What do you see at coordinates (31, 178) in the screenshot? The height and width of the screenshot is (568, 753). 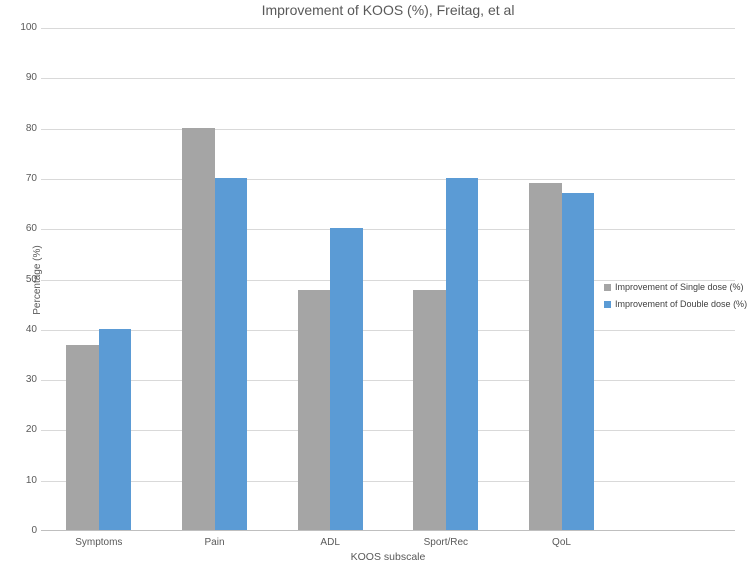 I see `y-tick-label-70: 70` at bounding box center [31, 178].